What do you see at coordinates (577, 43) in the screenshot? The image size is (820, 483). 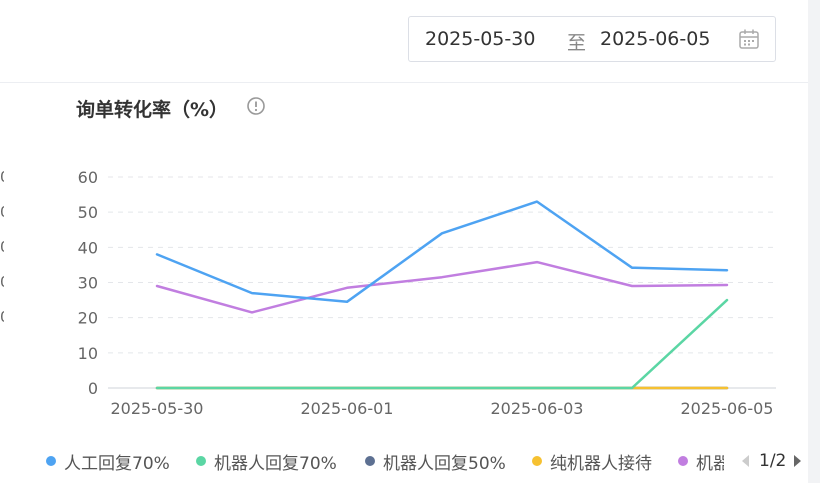 I see `date-range-separator: 至` at bounding box center [577, 43].